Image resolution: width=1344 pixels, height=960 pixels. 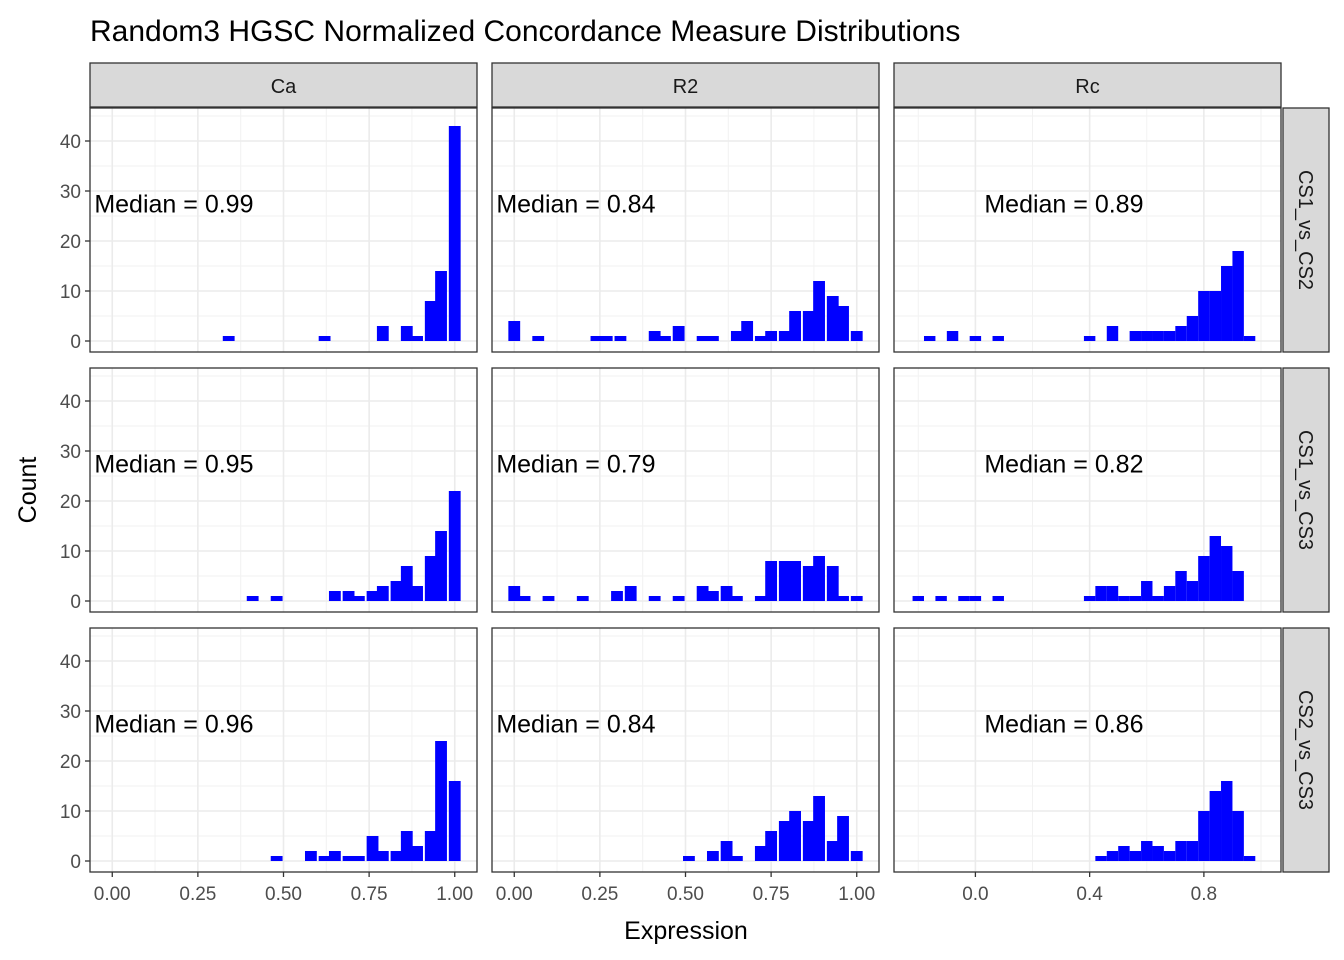 What do you see at coordinates (514, 894) in the screenshot?
I see `x-tick-label: 0.00` at bounding box center [514, 894].